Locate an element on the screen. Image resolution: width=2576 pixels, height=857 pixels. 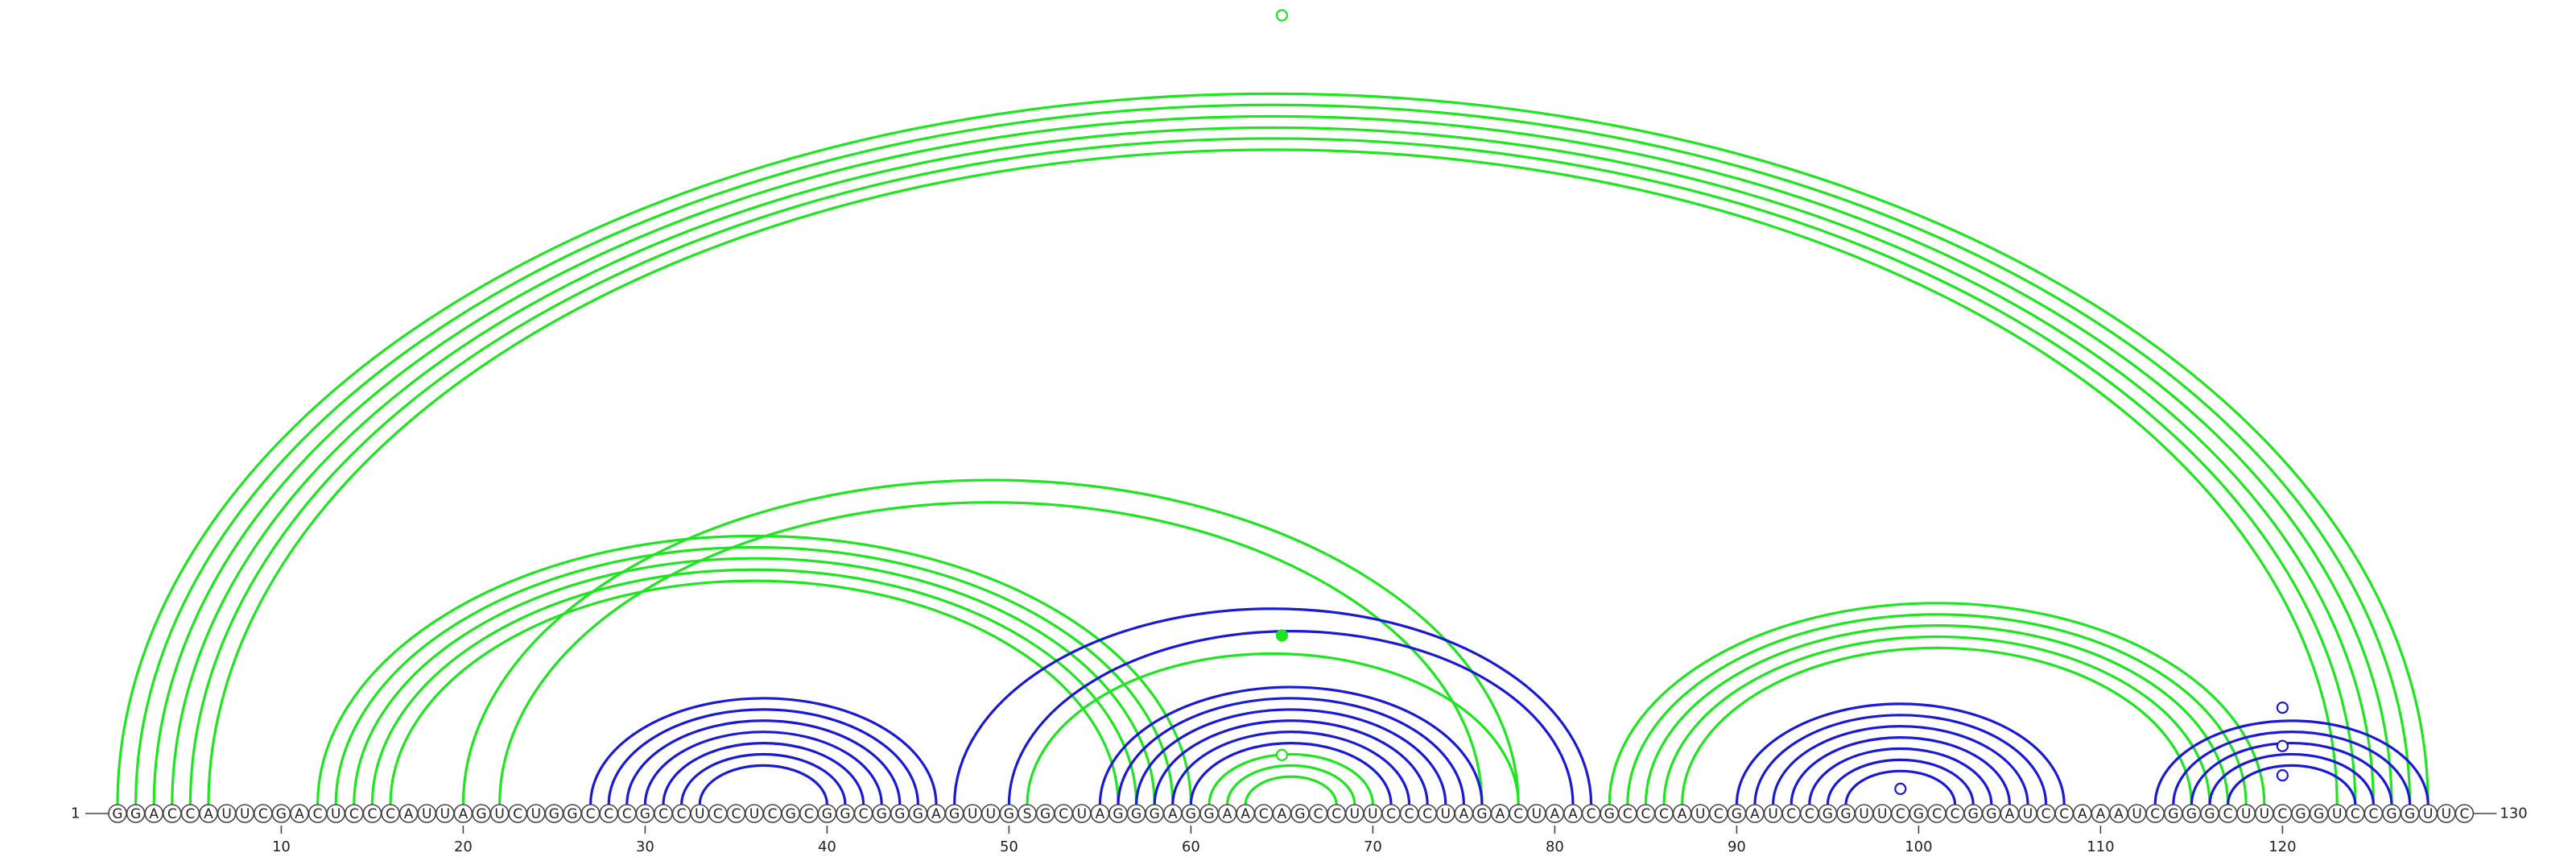
nucleotide-91: A is located at coordinates (1755, 813).